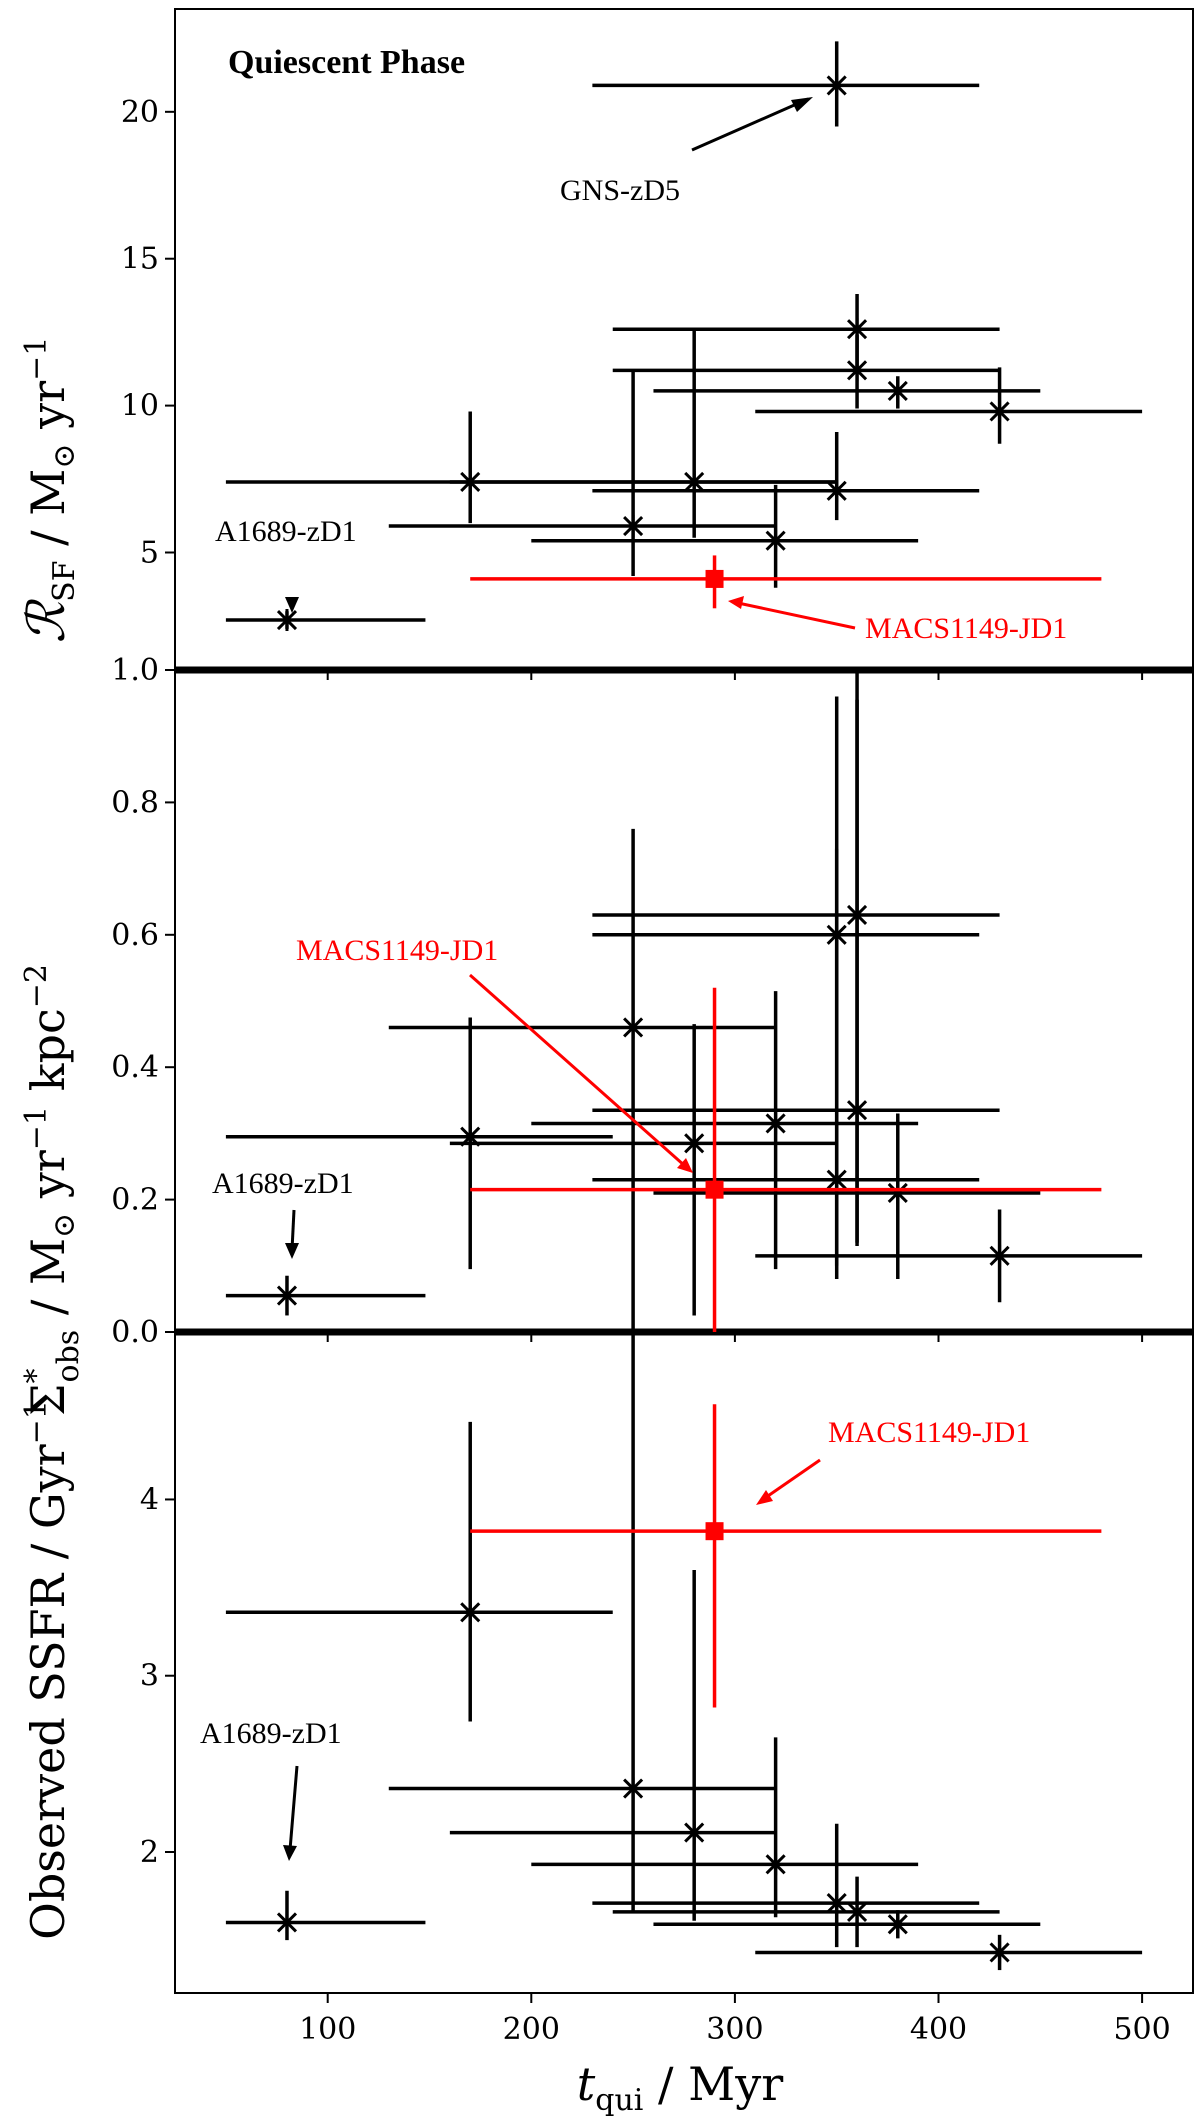  Describe the element at coordinates (786, 582) in the screenshot. I see `macs1149-point-top` at that location.